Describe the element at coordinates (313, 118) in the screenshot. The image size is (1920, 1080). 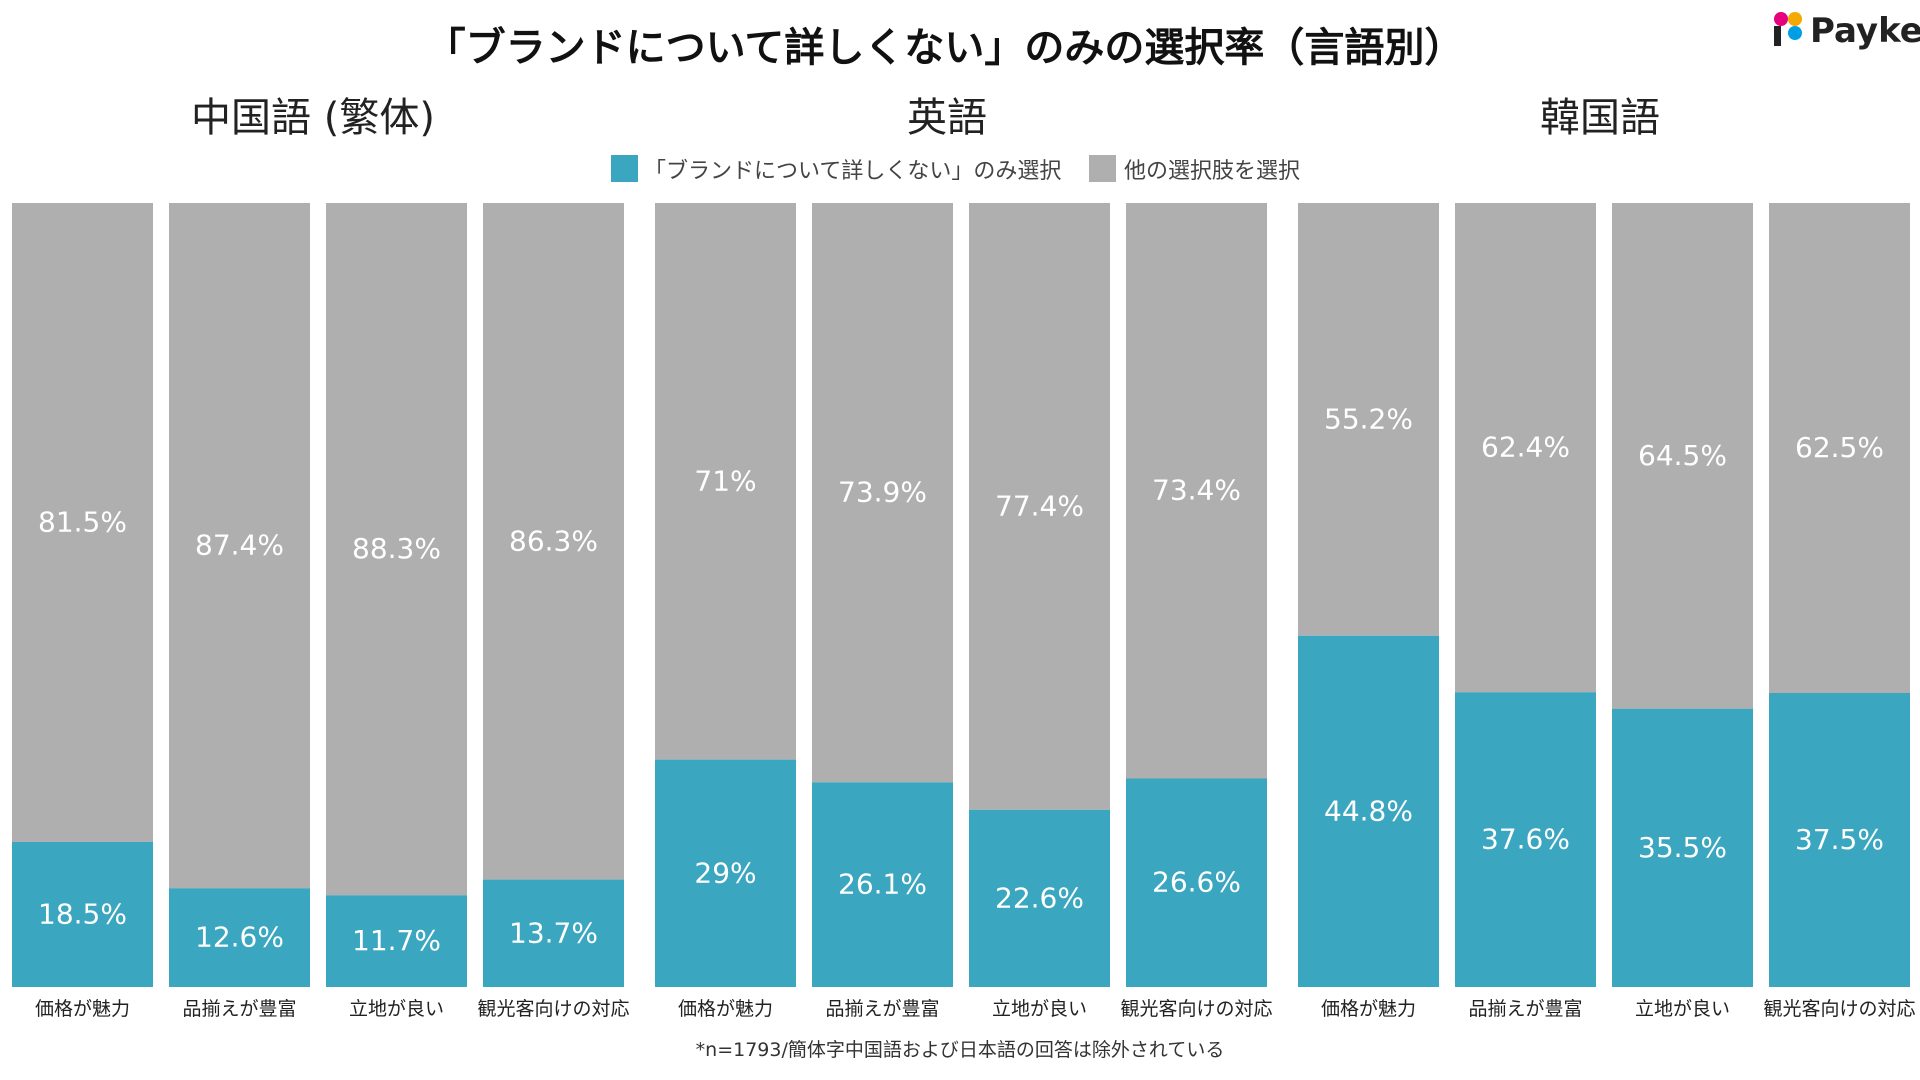
I see `group-title: 中国語 (繁体)` at that location.